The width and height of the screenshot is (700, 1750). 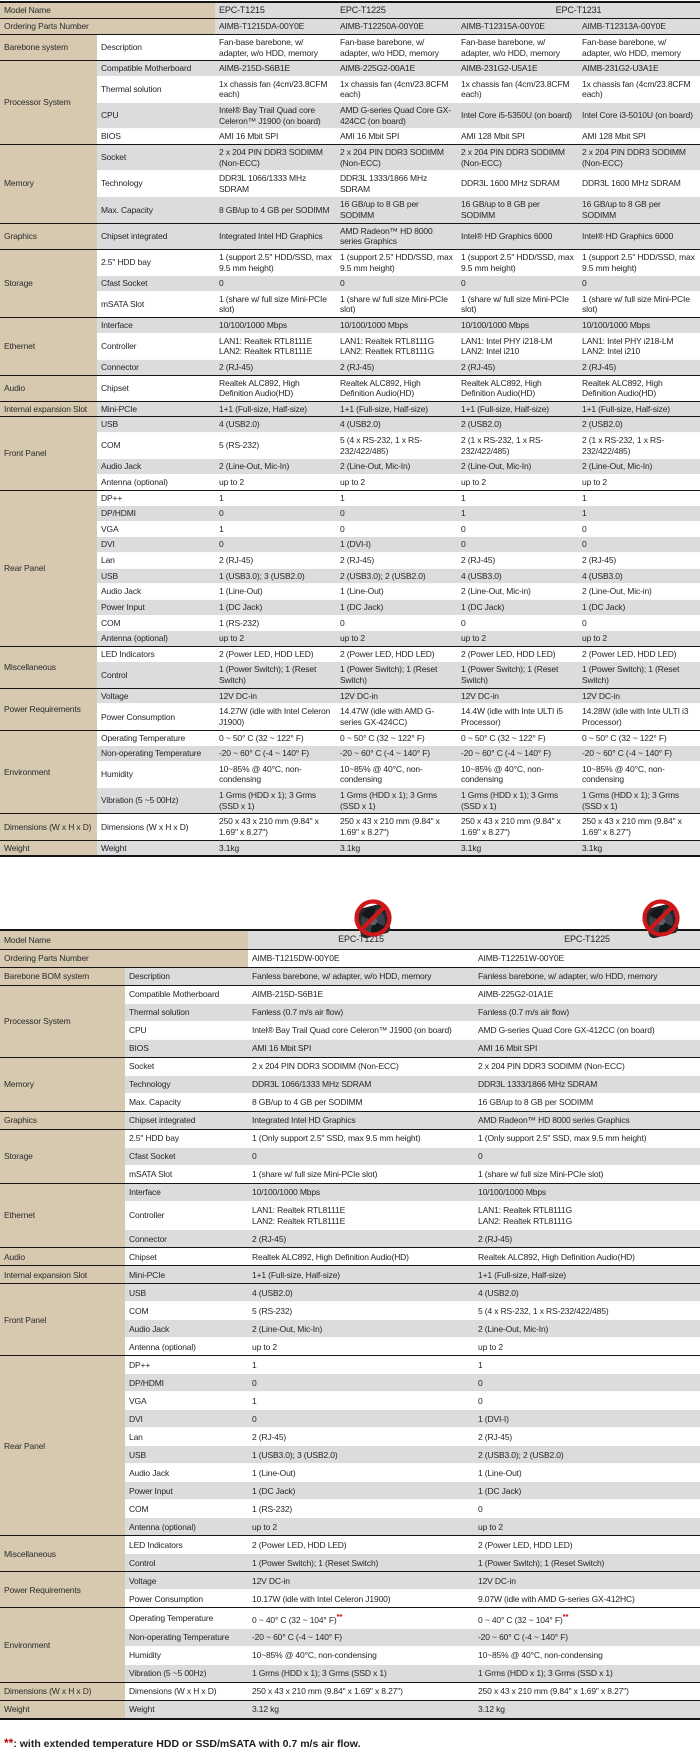 I want to click on category-cell: Environment, so click(x=48, y=771).